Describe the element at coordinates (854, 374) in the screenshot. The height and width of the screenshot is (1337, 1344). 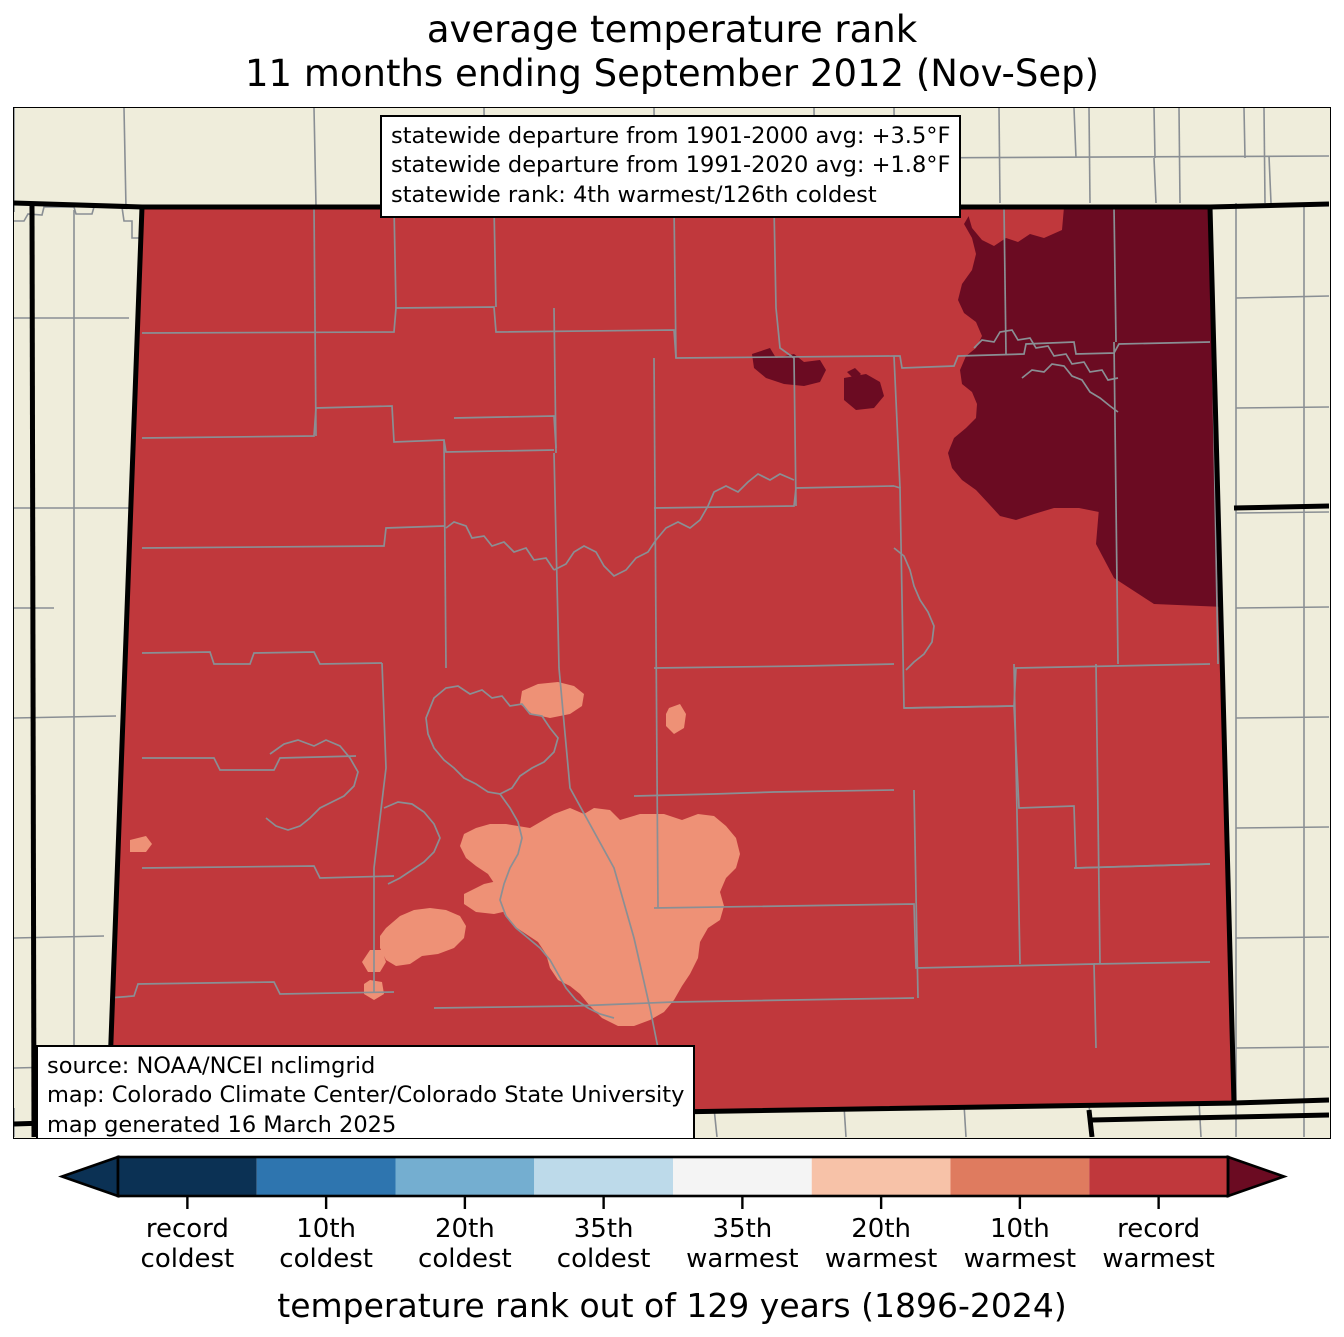
I see `rank-maroon-patch-c` at that location.